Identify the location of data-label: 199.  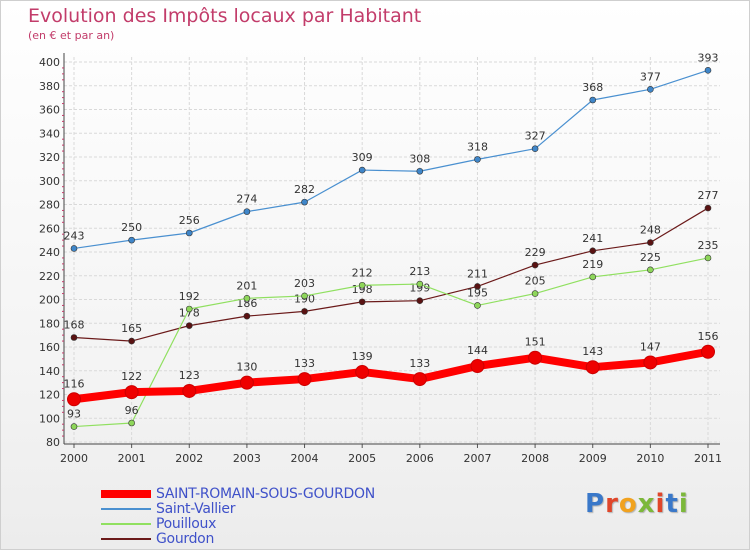
(419, 288).